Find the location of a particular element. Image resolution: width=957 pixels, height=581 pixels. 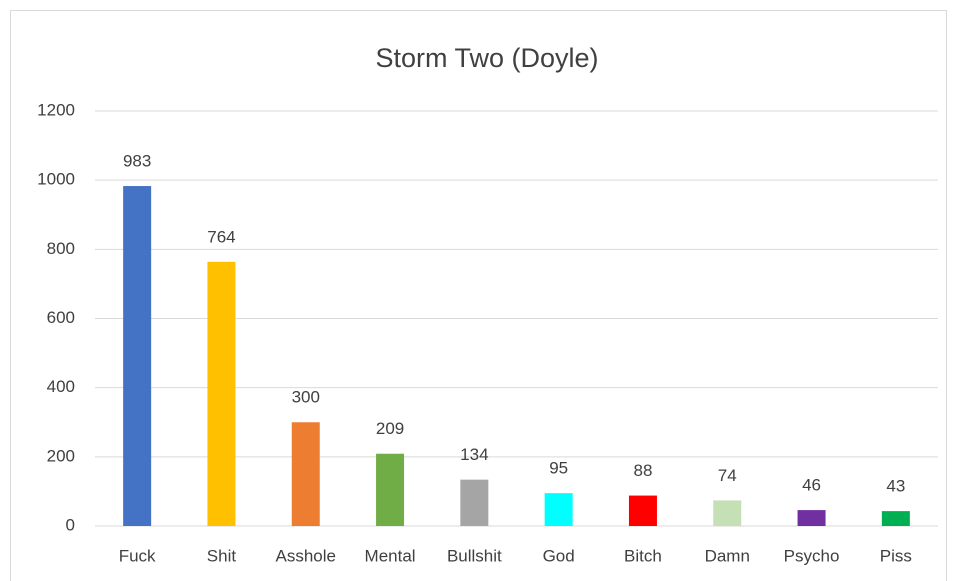

x-tick-label: Piss is located at coordinates (896, 555).